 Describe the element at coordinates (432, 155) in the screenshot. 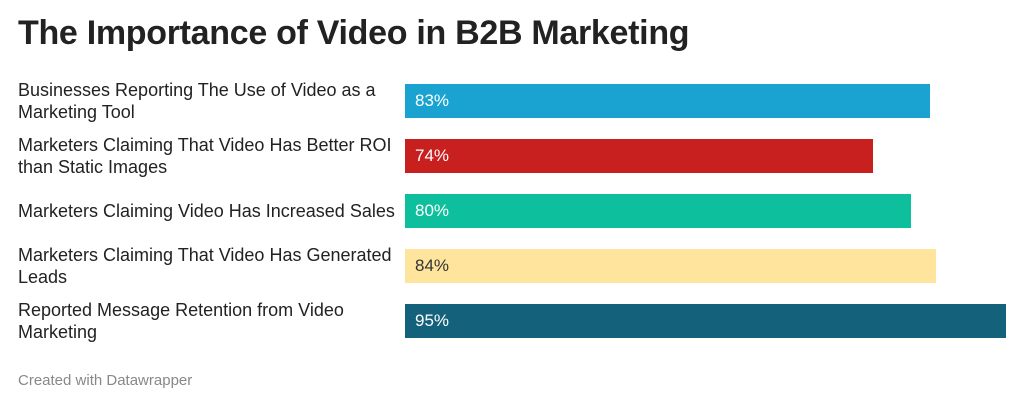

I see `value-label: 74%` at that location.